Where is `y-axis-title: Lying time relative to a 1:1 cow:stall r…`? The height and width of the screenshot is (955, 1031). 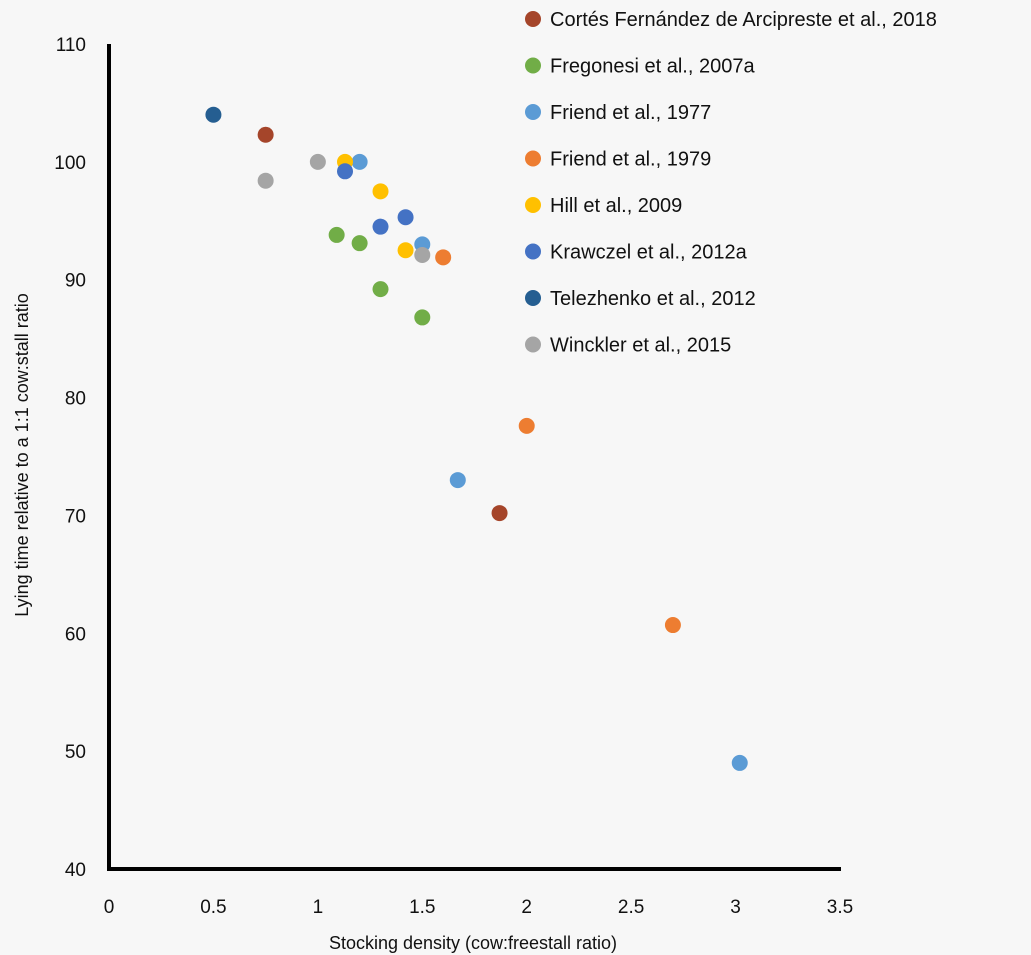
y-axis-title: Lying time relative to a 1:1 cow:stall r… is located at coordinates (22, 454).